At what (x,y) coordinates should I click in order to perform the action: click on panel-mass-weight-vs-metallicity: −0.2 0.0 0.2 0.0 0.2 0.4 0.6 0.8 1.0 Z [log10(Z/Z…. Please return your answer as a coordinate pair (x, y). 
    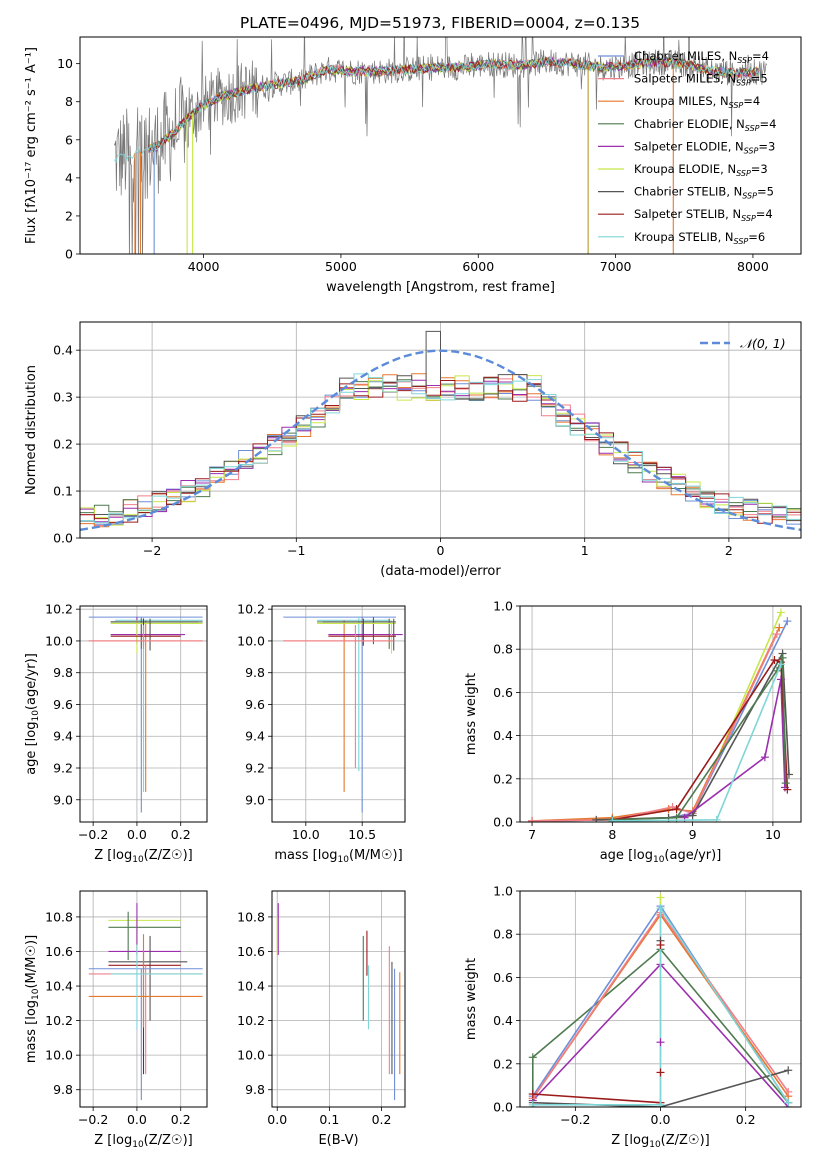
    Looking at the image, I should click on (633, 1017).